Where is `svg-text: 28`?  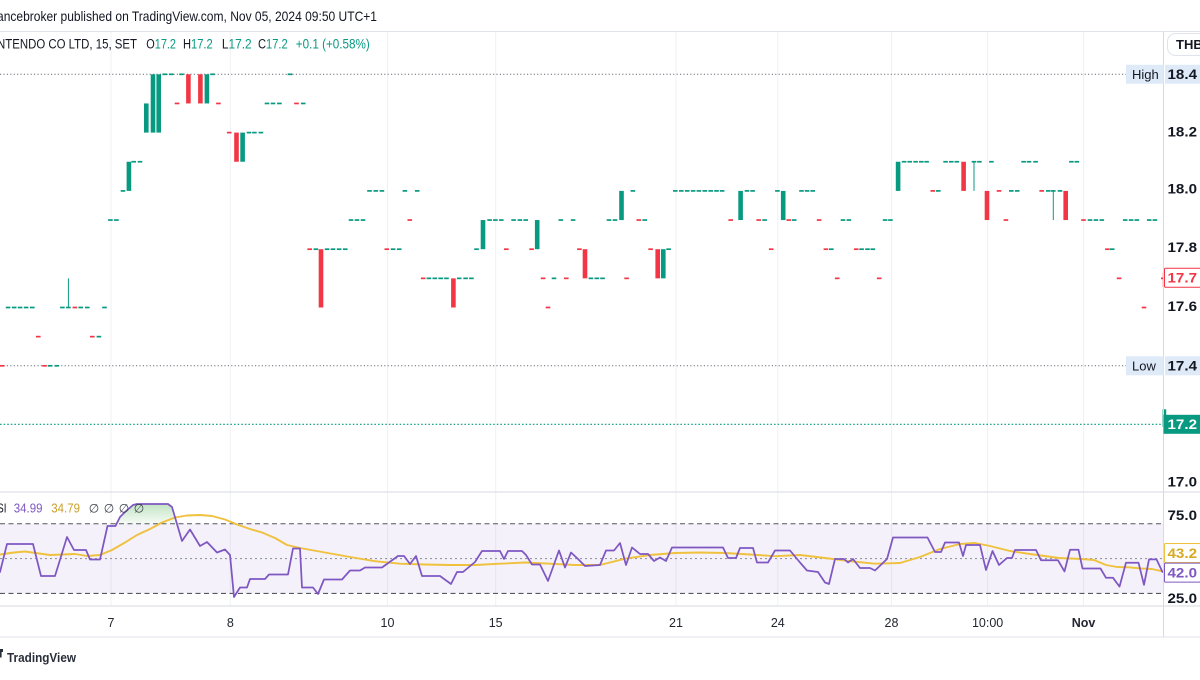
svg-text: 28 is located at coordinates (892, 623).